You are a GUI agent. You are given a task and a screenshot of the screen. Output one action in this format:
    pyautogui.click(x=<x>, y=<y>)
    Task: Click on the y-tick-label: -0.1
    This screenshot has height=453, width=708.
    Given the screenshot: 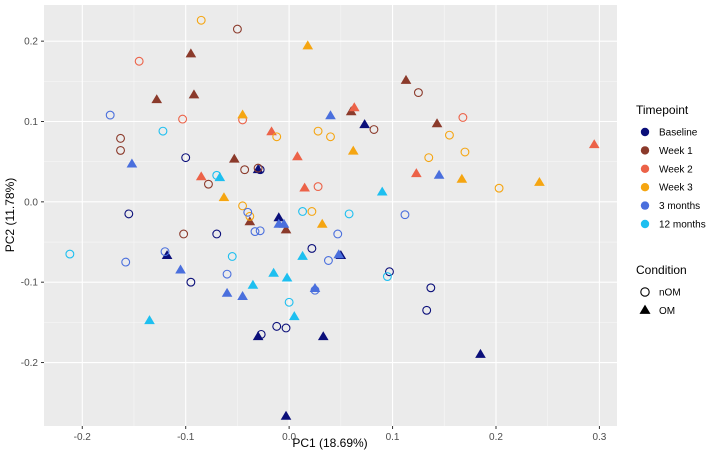 What is the action you would take?
    pyautogui.click(x=30, y=283)
    